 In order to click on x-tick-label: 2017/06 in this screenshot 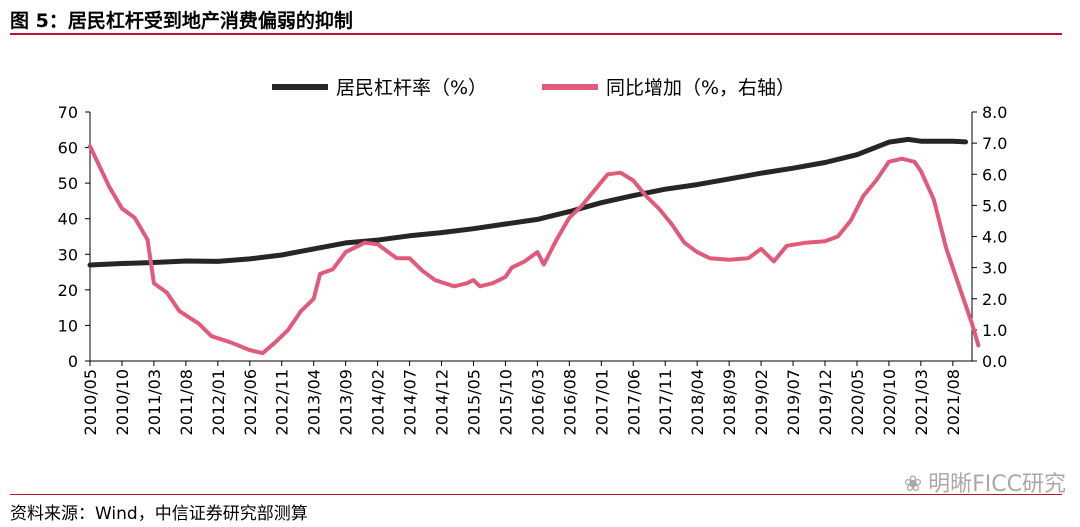, I will do `click(633, 402)`.